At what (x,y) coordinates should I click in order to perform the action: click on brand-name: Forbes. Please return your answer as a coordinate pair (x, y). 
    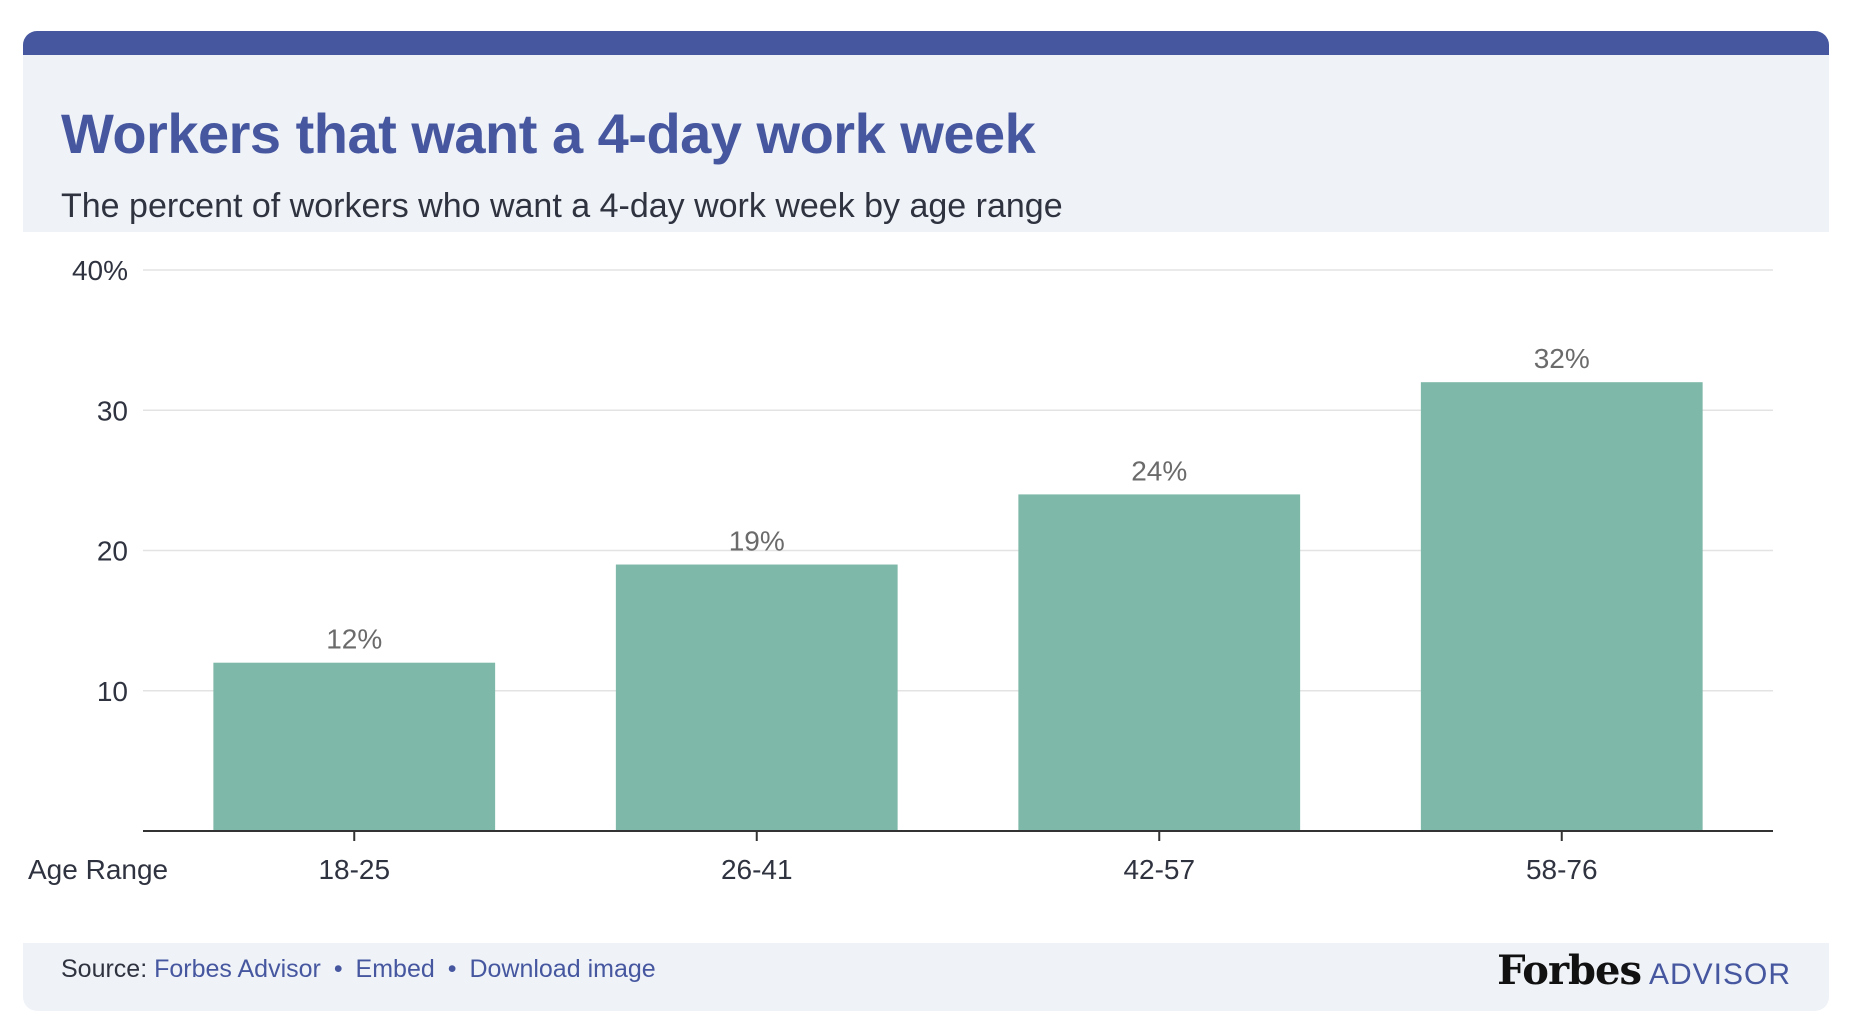
    Looking at the image, I should click on (1569, 970).